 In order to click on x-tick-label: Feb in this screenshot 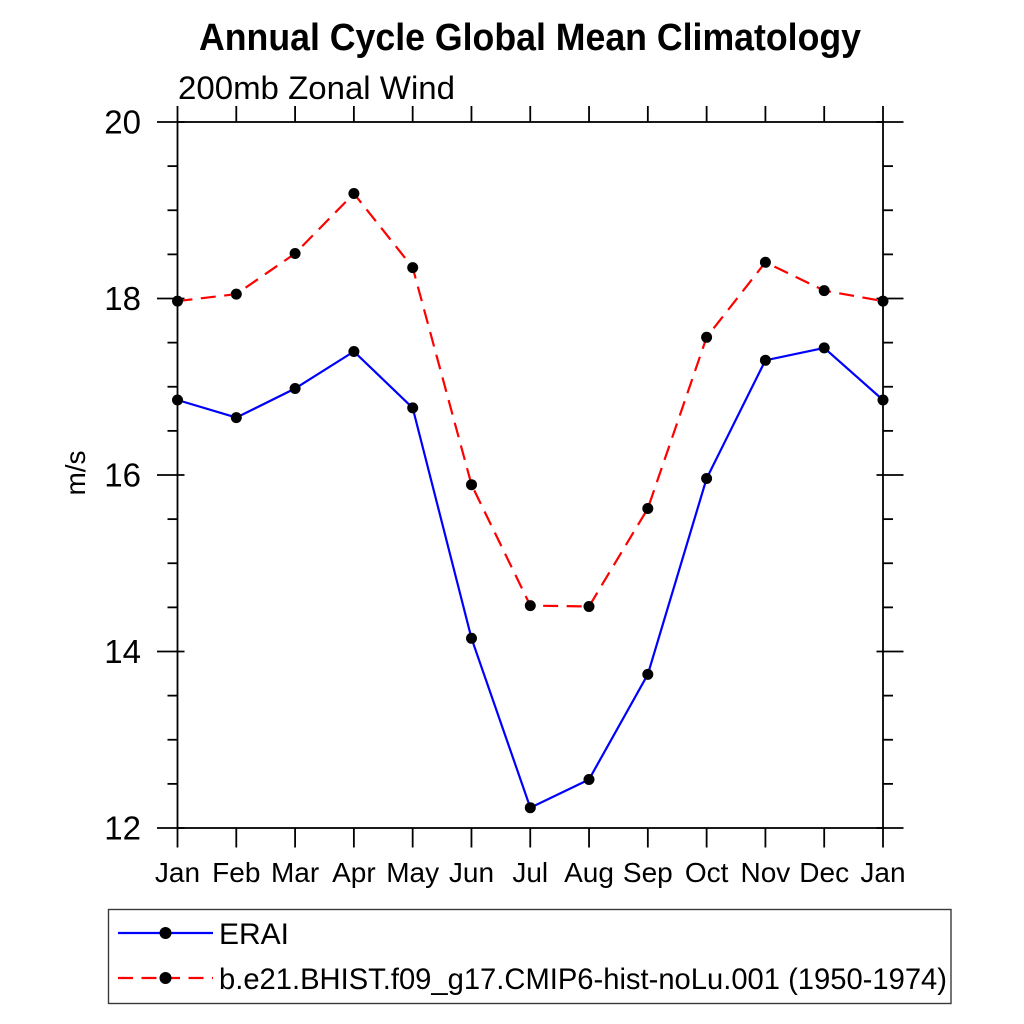, I will do `click(236, 872)`.